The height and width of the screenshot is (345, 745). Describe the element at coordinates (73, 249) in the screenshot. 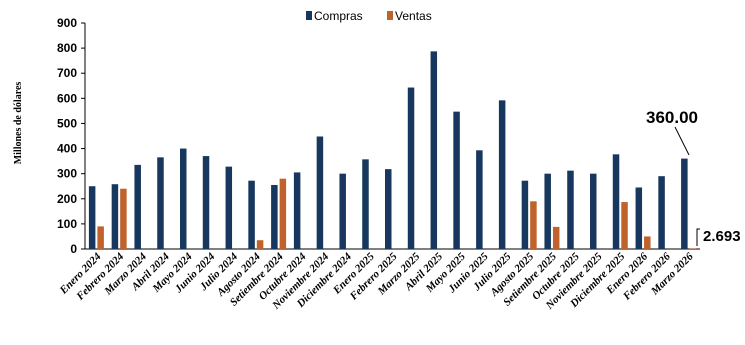

I see `y-tick-label: 0` at that location.